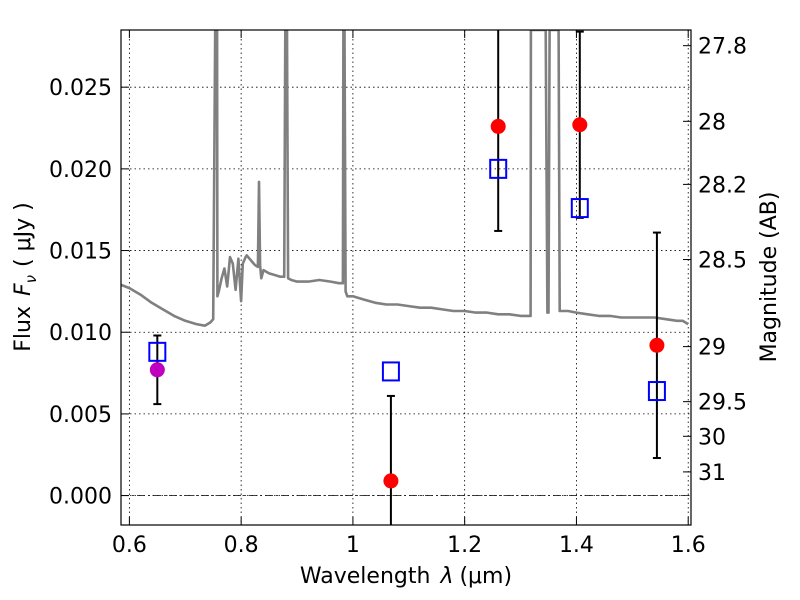 This screenshot has width=800, height=600. I want to click on x-tick-label: 1.4, so click(576, 545).